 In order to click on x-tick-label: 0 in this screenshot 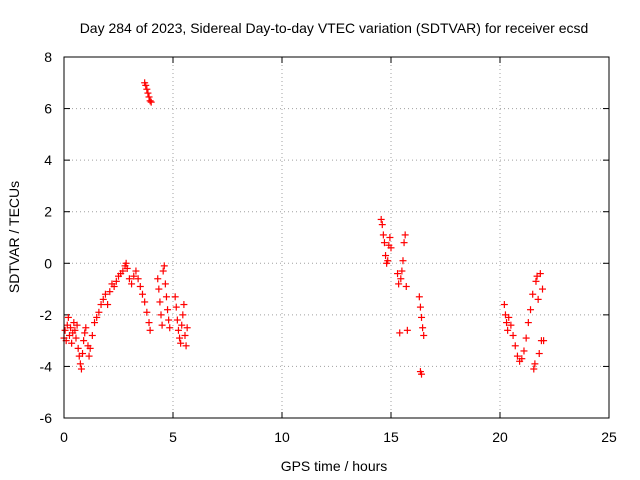, I will do `click(64, 437)`.